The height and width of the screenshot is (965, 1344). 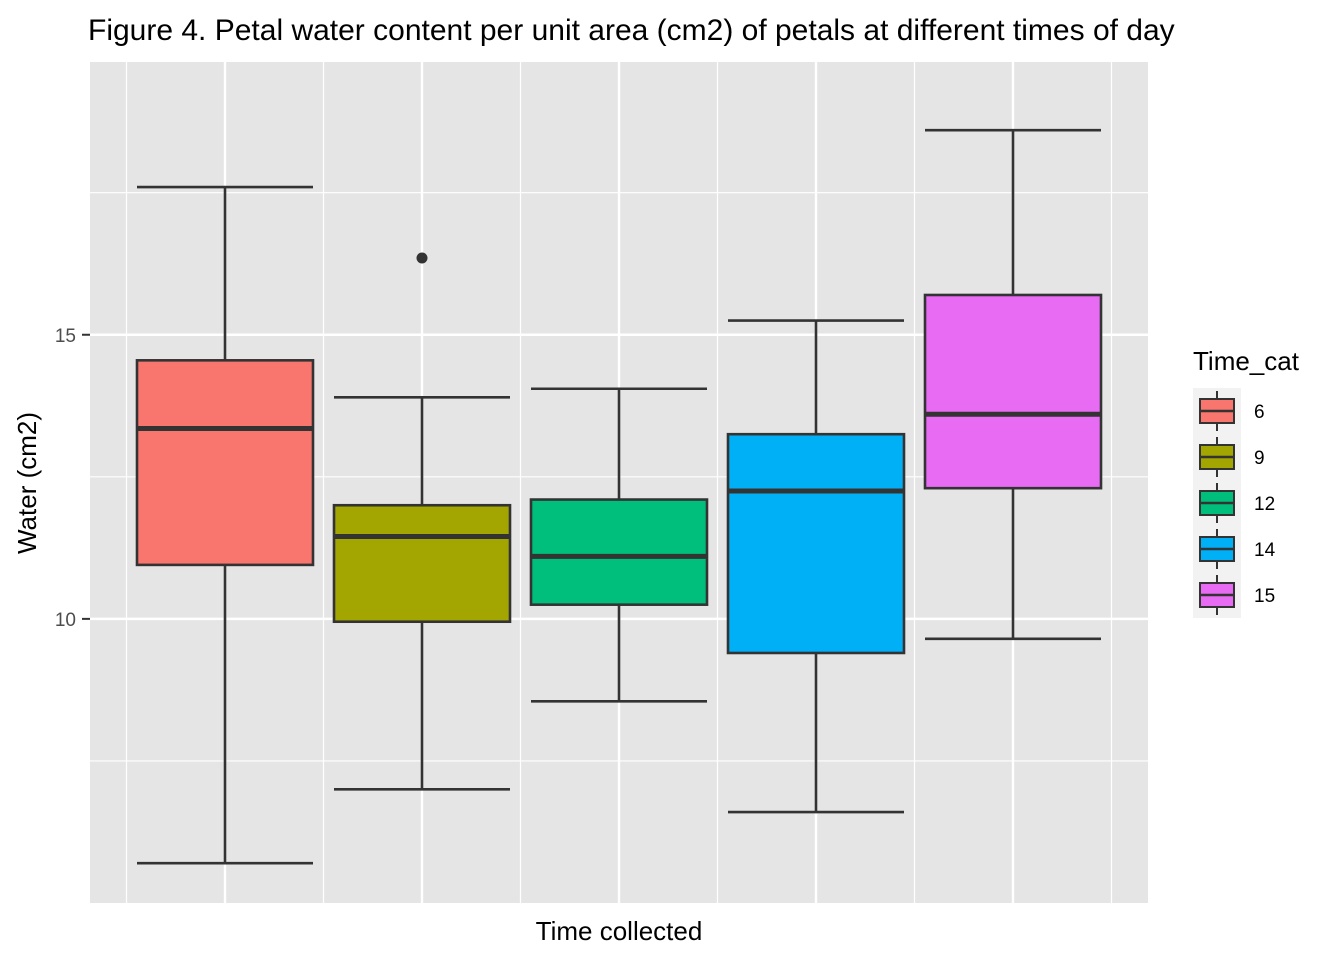 I want to click on legend-label: 15, so click(x=1264, y=596).